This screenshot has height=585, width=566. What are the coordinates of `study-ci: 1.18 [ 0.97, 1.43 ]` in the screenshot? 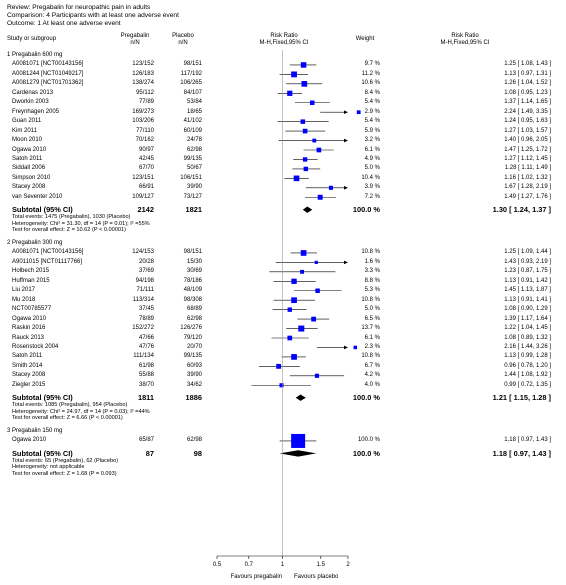 It's located at (527, 440).